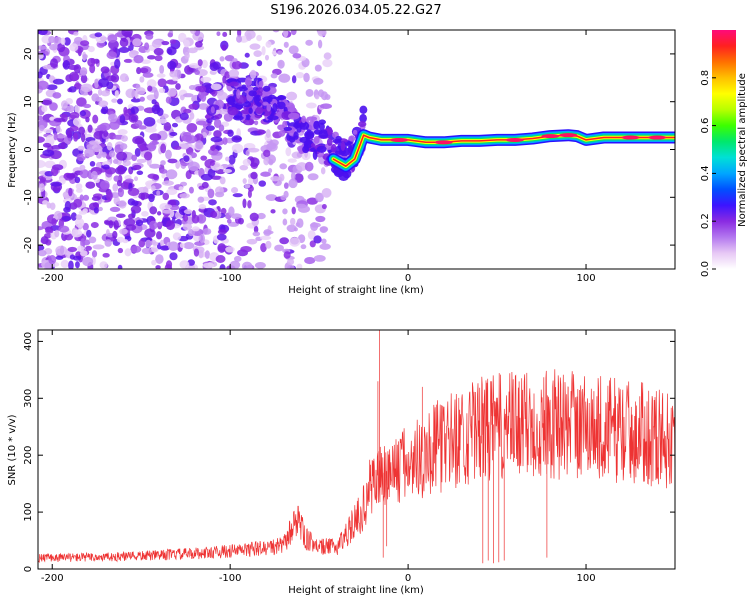 The height and width of the screenshot is (605, 750). I want to click on x-tick-label: -200, so click(52, 578).